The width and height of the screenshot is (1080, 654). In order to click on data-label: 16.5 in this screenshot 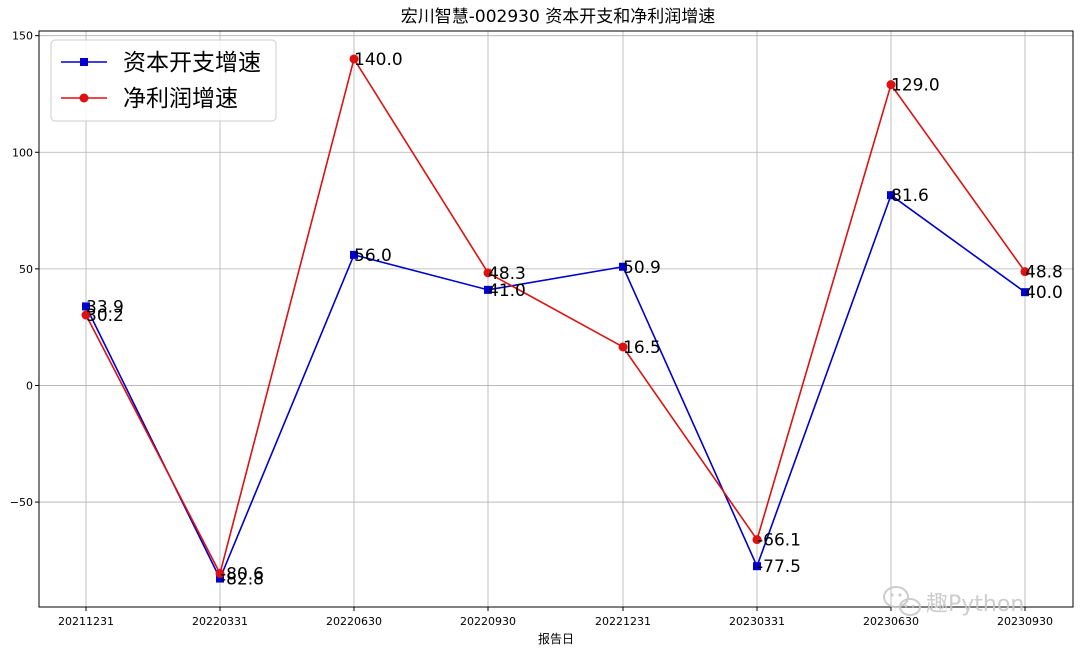, I will do `click(642, 348)`.